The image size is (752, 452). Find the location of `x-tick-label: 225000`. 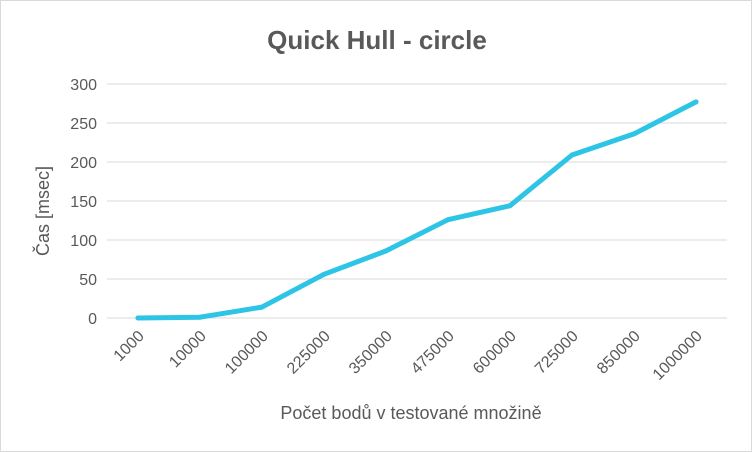

x-tick-label: 225000 is located at coordinates (309, 353).